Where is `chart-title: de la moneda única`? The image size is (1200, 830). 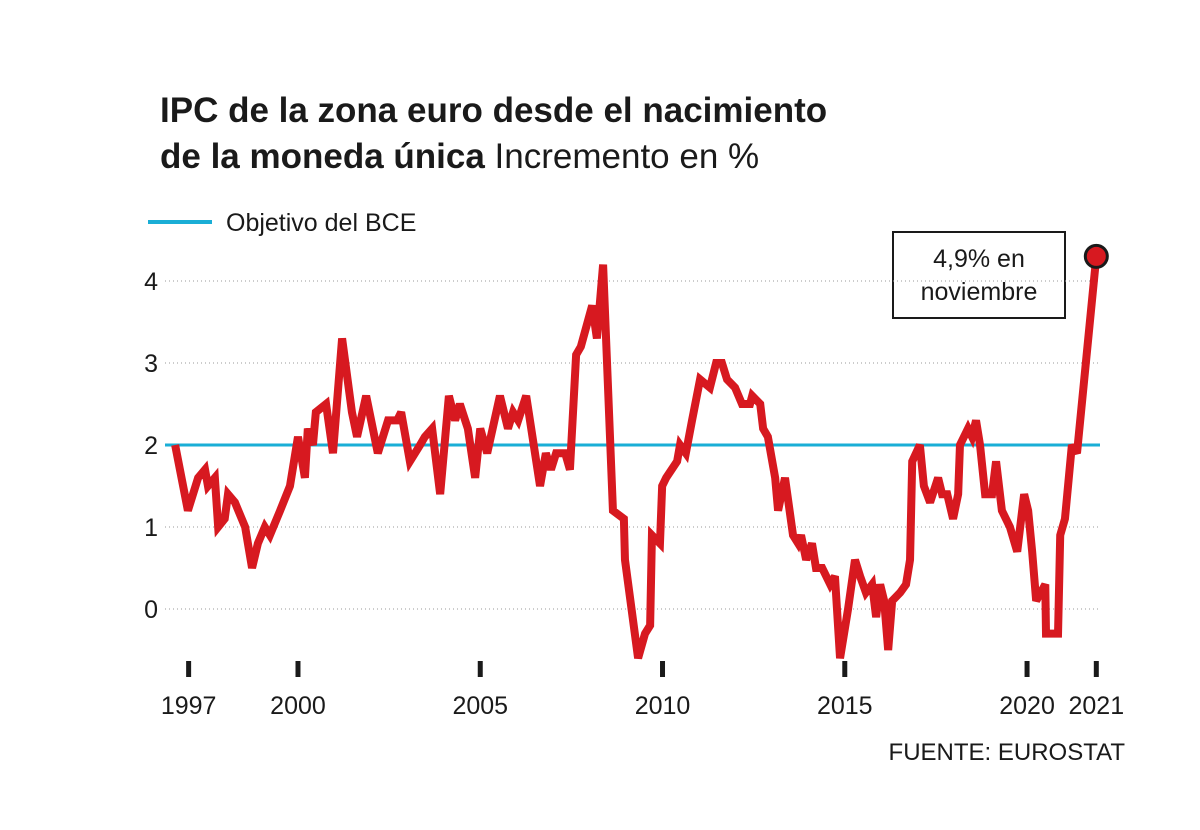 chart-title: de la moneda única is located at coordinates (322, 156).